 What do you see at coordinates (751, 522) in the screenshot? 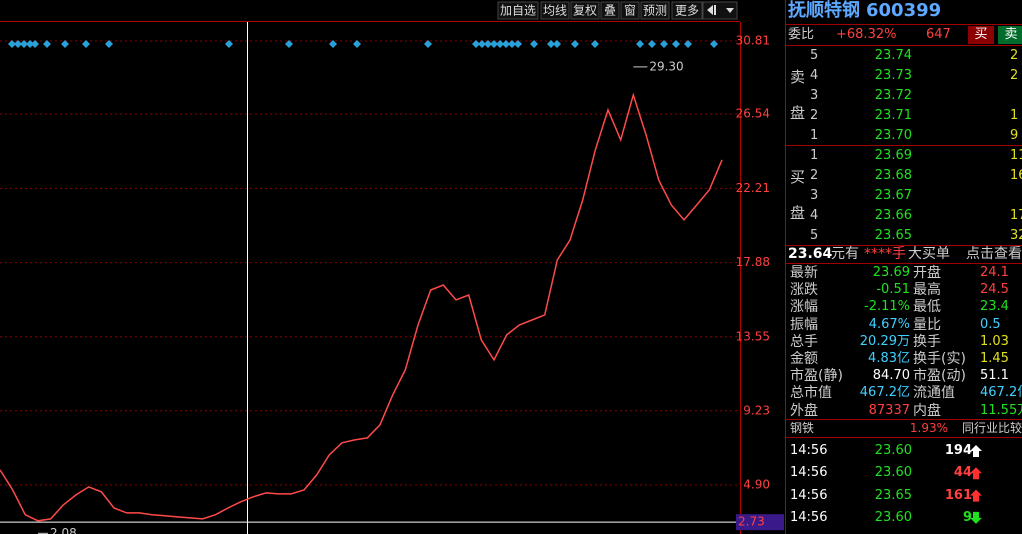
I see `cursor-label: 2.73` at bounding box center [751, 522].